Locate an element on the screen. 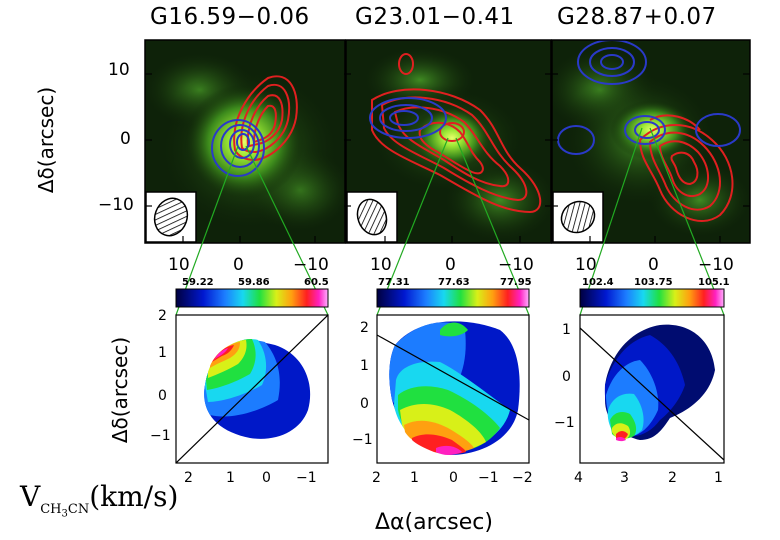  colorbar-3-min: 102.4 is located at coordinates (598, 282).